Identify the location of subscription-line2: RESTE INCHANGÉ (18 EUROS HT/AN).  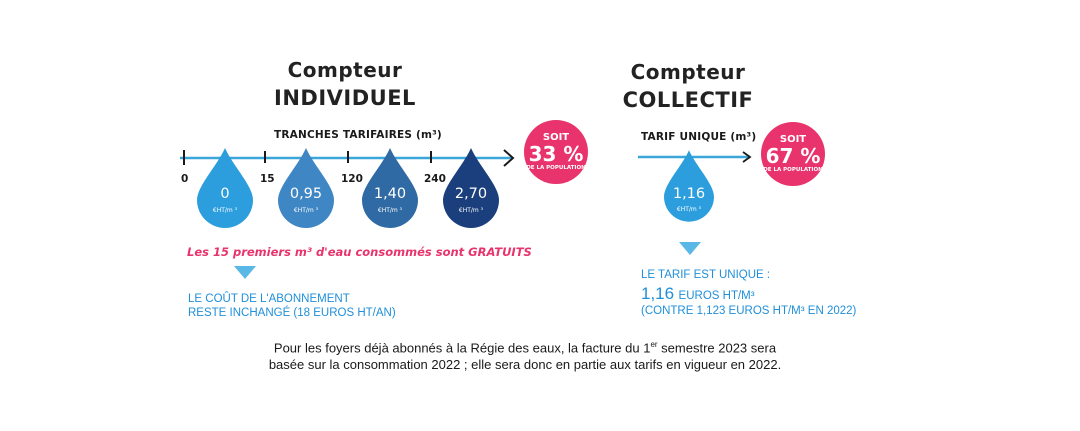
(292, 313).